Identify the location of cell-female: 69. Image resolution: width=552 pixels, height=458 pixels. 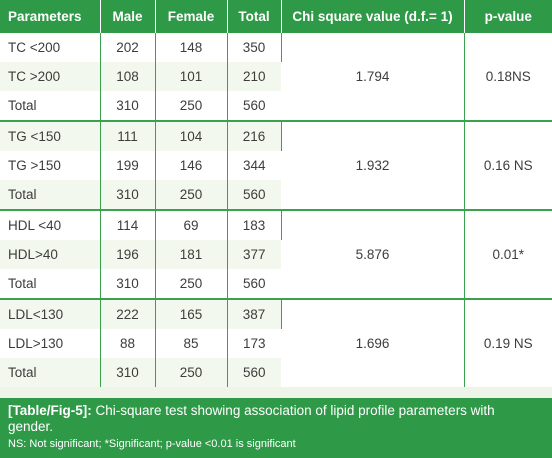
(191, 225).